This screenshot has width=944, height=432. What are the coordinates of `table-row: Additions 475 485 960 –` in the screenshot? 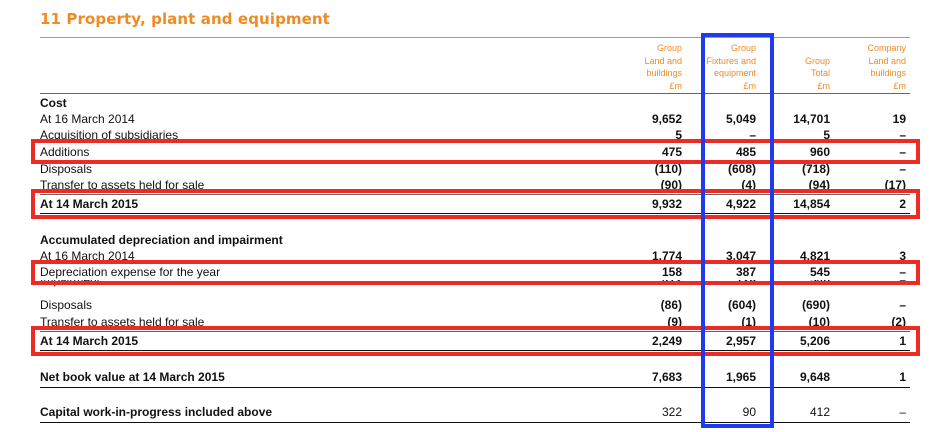 It's located at (475, 152).